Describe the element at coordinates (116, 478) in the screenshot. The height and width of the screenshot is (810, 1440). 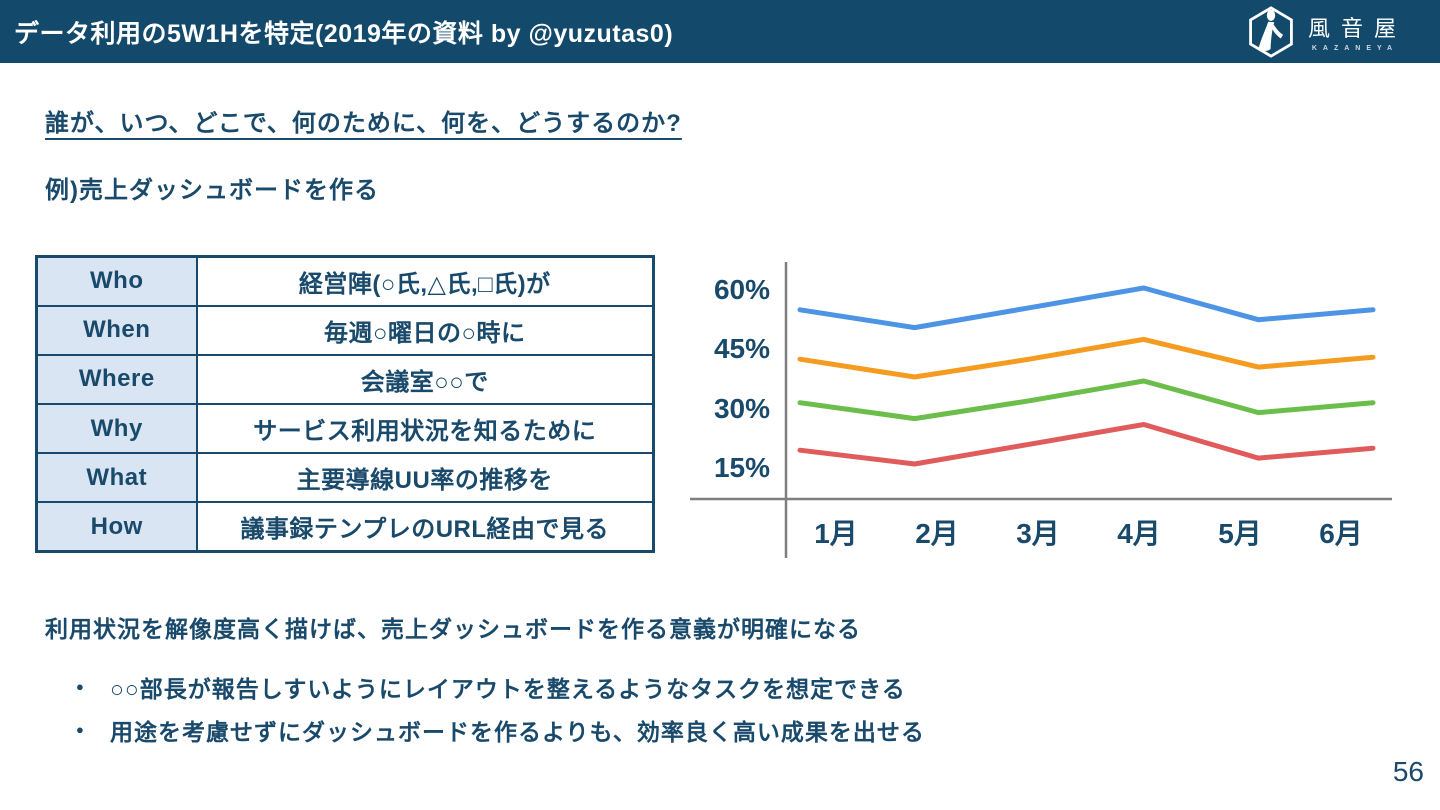
I see `row-label-cell: What` at that location.